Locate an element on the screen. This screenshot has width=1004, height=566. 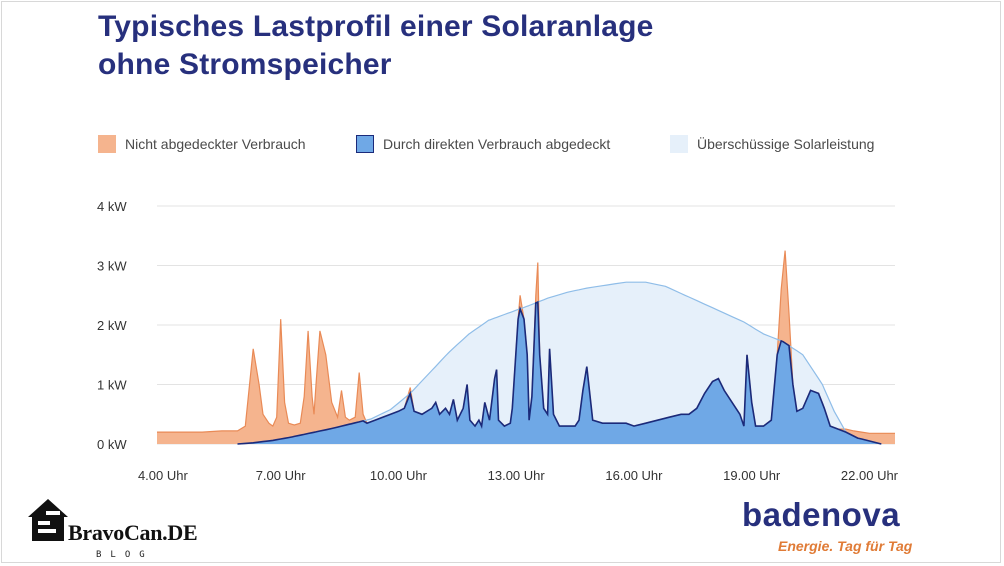
x-tick-label-0: 4.00 Uhr is located at coordinates (163, 475).